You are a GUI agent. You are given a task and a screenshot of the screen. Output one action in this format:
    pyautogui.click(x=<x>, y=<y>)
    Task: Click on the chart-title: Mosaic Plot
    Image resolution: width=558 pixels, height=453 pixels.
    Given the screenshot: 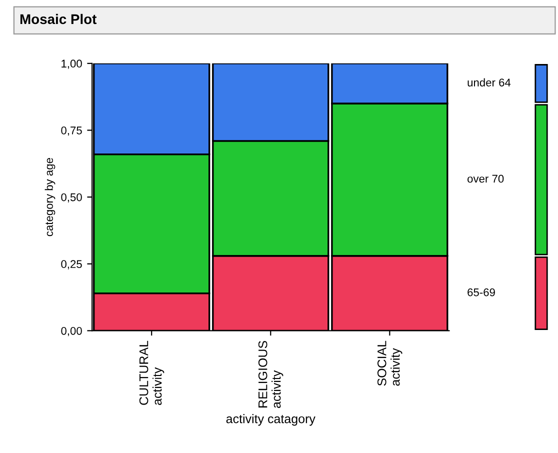 What is the action you would take?
    pyautogui.click(x=58, y=19)
    